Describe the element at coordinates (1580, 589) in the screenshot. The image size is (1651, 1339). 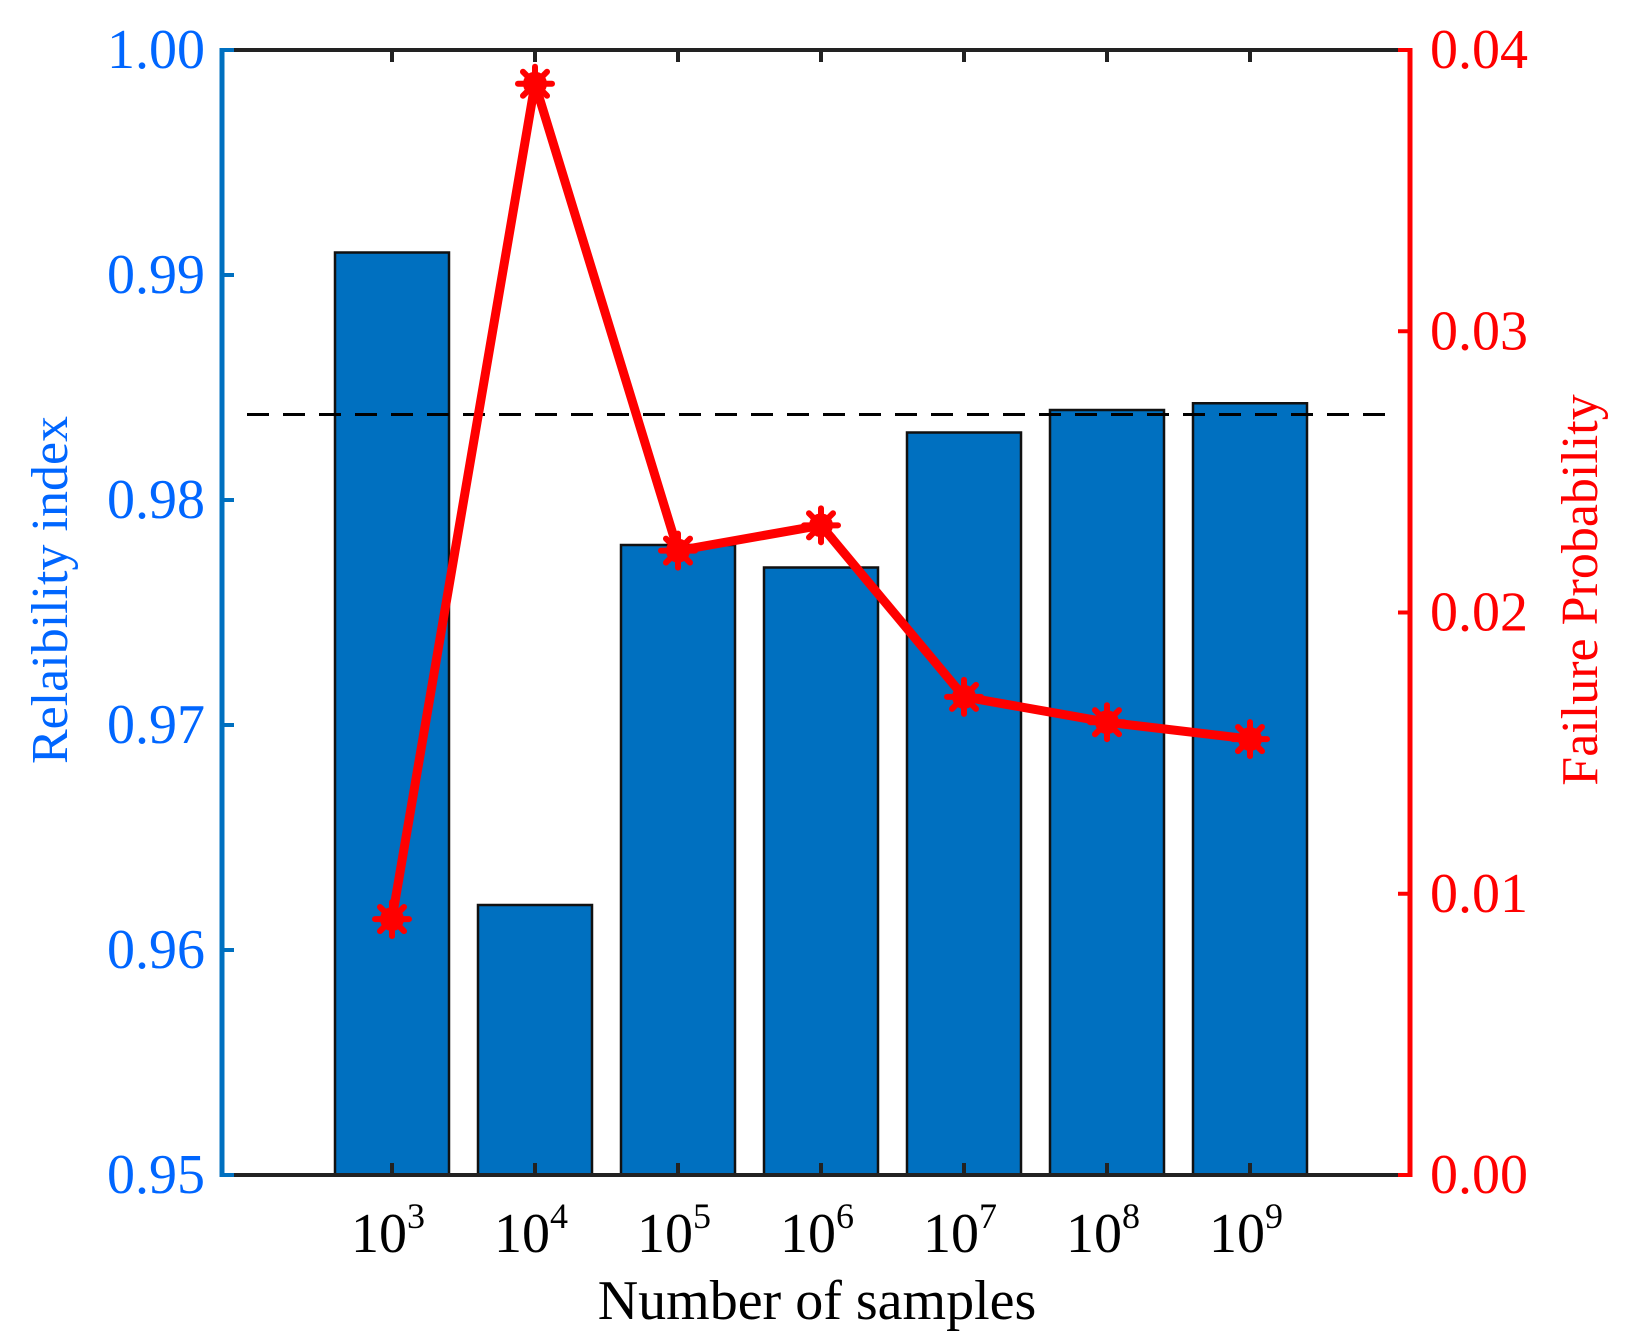
I see `right-axis-title: Failure Probability` at that location.